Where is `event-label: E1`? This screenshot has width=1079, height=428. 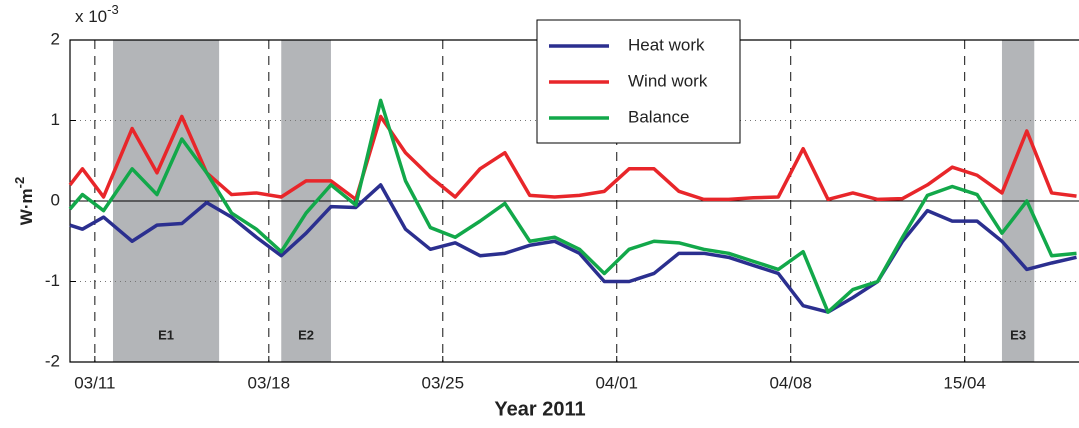
event-label: E1 is located at coordinates (166, 334).